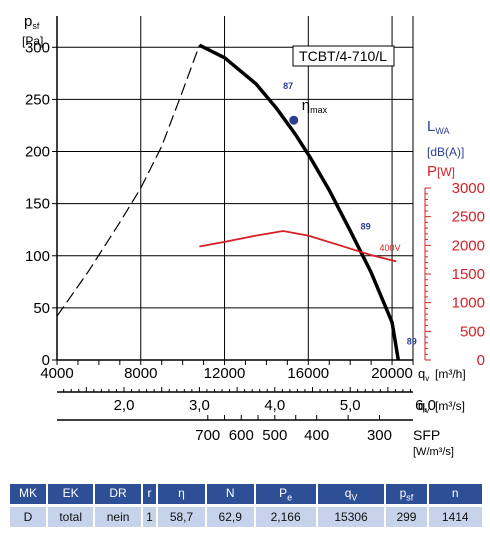 The height and width of the screenshot is (535, 490). I want to click on x2-tick-label: 2,0, so click(124, 405).